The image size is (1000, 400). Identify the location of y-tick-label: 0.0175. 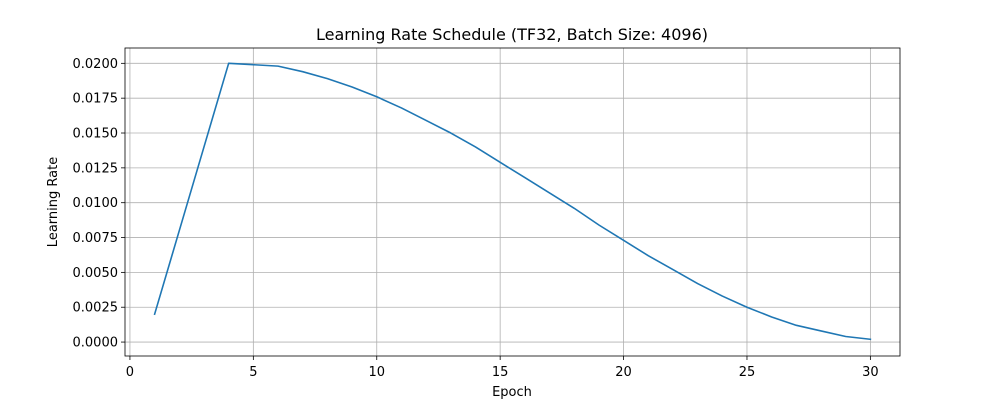
(96, 99).